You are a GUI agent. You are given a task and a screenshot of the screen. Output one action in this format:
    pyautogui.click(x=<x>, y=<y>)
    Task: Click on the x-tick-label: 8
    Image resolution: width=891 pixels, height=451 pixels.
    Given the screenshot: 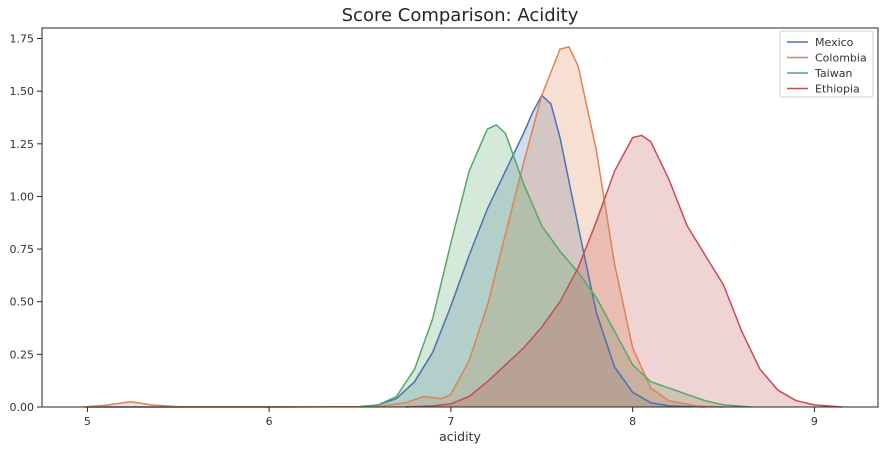 What is the action you would take?
    pyautogui.click(x=632, y=421)
    